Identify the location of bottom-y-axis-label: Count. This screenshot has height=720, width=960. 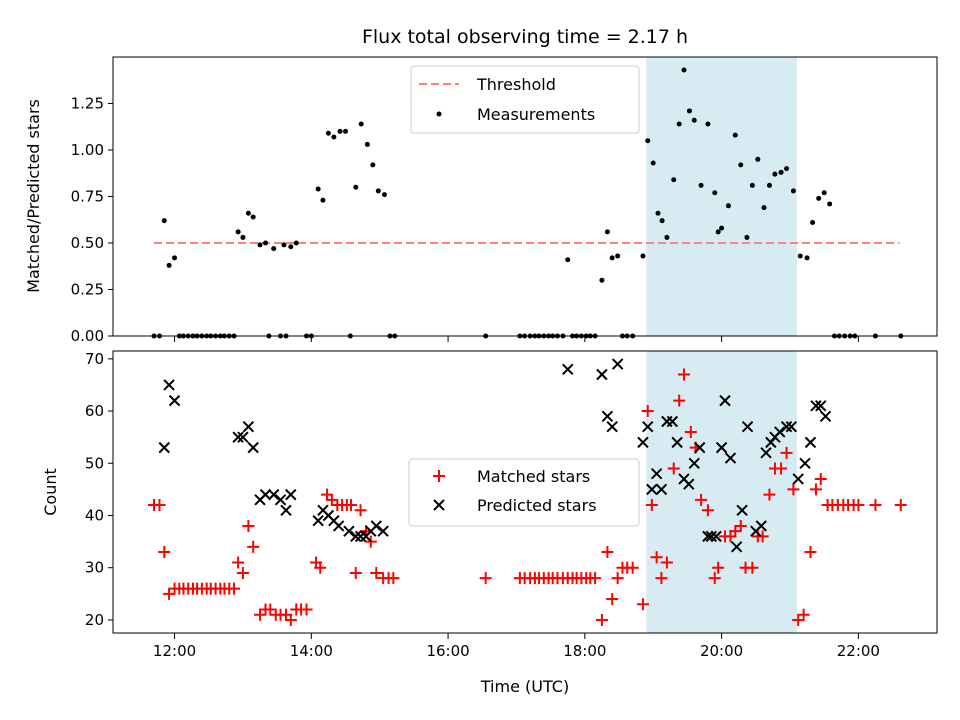
(50, 492).